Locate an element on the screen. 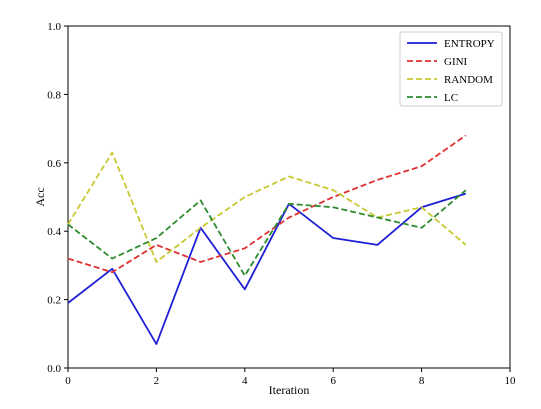 Image resolution: width=541 pixels, height=409 pixels. x-tick-label: 8 is located at coordinates (422, 381).